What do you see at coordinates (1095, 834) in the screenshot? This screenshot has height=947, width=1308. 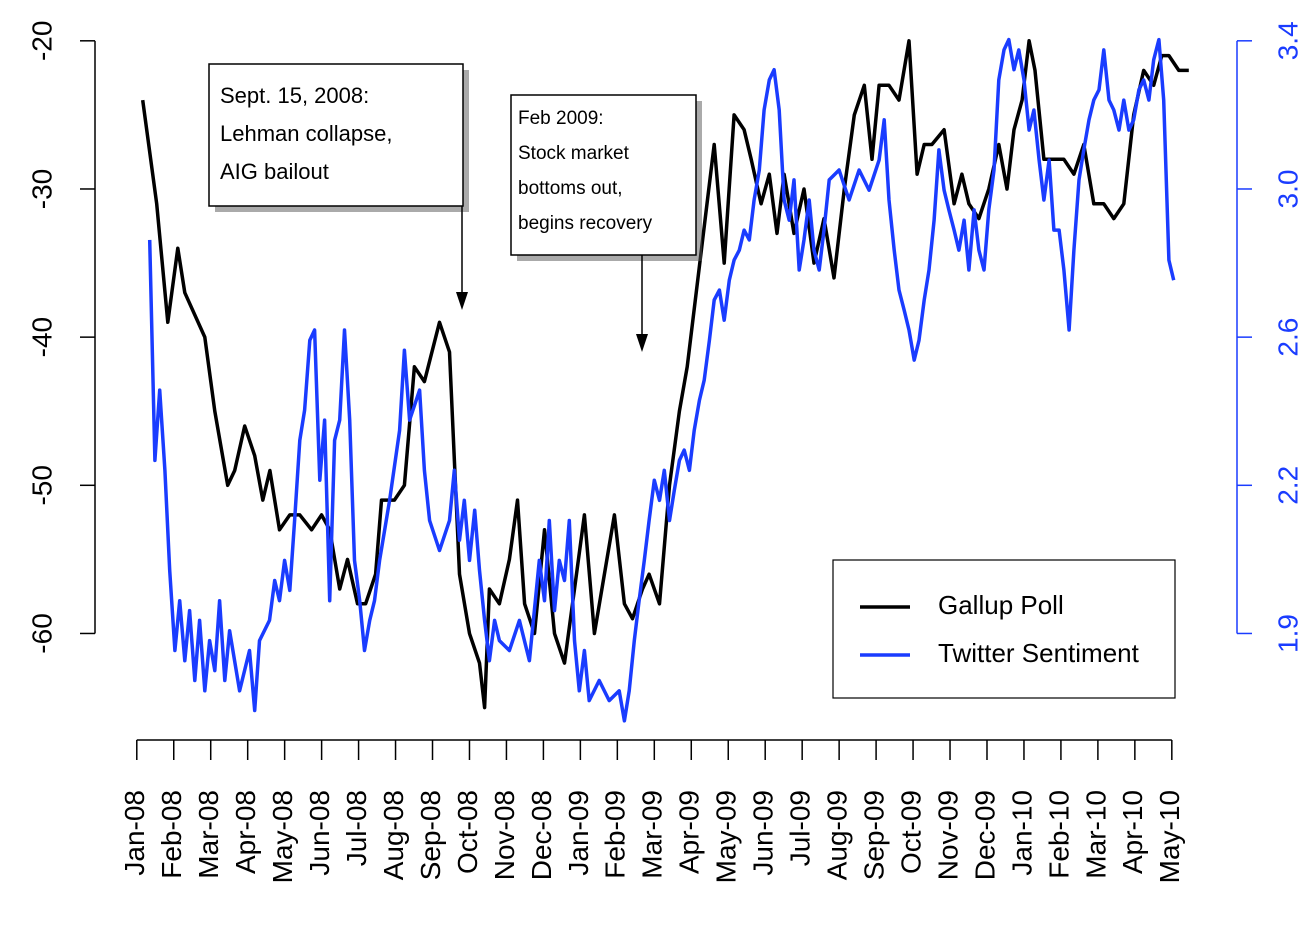 I see `x-tick-label: Mar-10` at bounding box center [1095, 834].